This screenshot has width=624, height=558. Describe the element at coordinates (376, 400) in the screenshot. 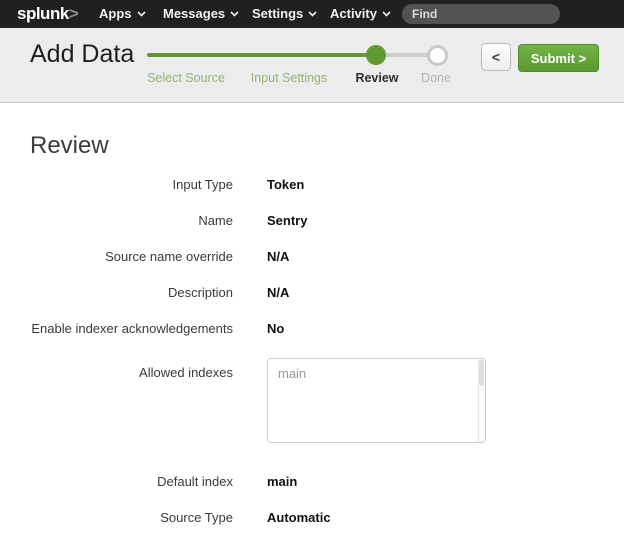

I see `allowed-indexes-listbox: main` at that location.